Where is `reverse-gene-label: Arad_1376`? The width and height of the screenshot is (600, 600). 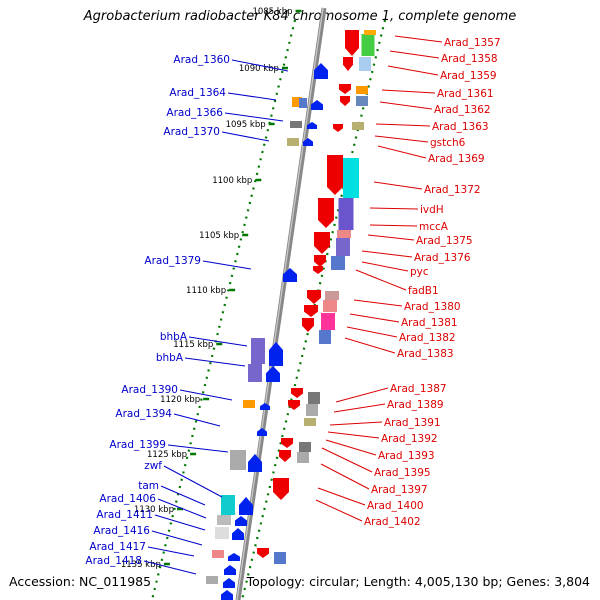
reverse-gene-label: Arad_1376 is located at coordinates (442, 258).